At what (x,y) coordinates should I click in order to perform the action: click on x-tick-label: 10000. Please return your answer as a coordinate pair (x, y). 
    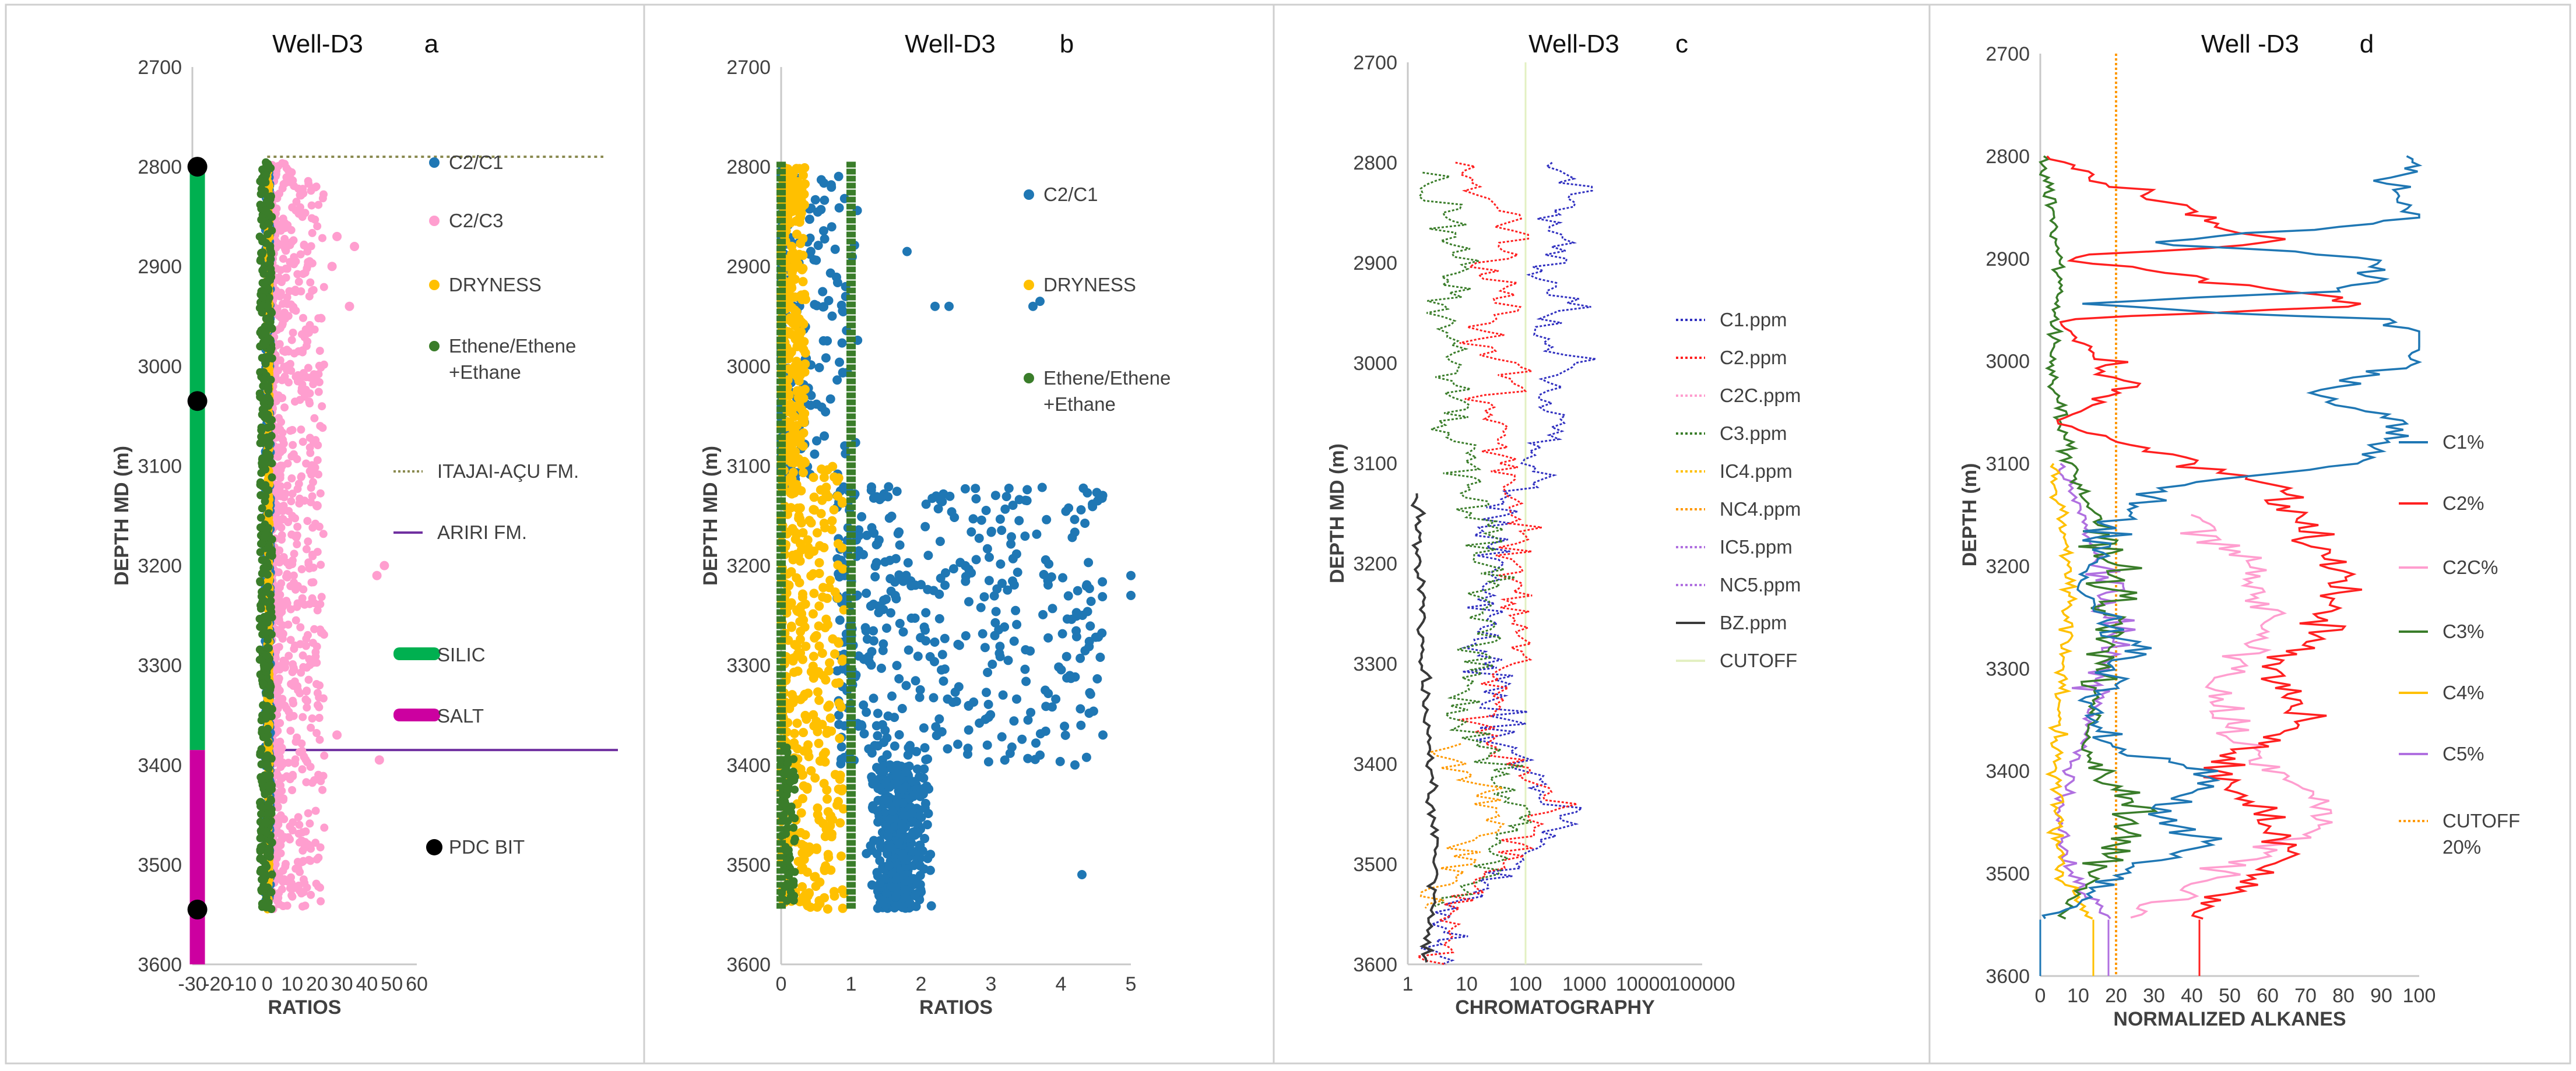
    Looking at the image, I should click on (1643, 984).